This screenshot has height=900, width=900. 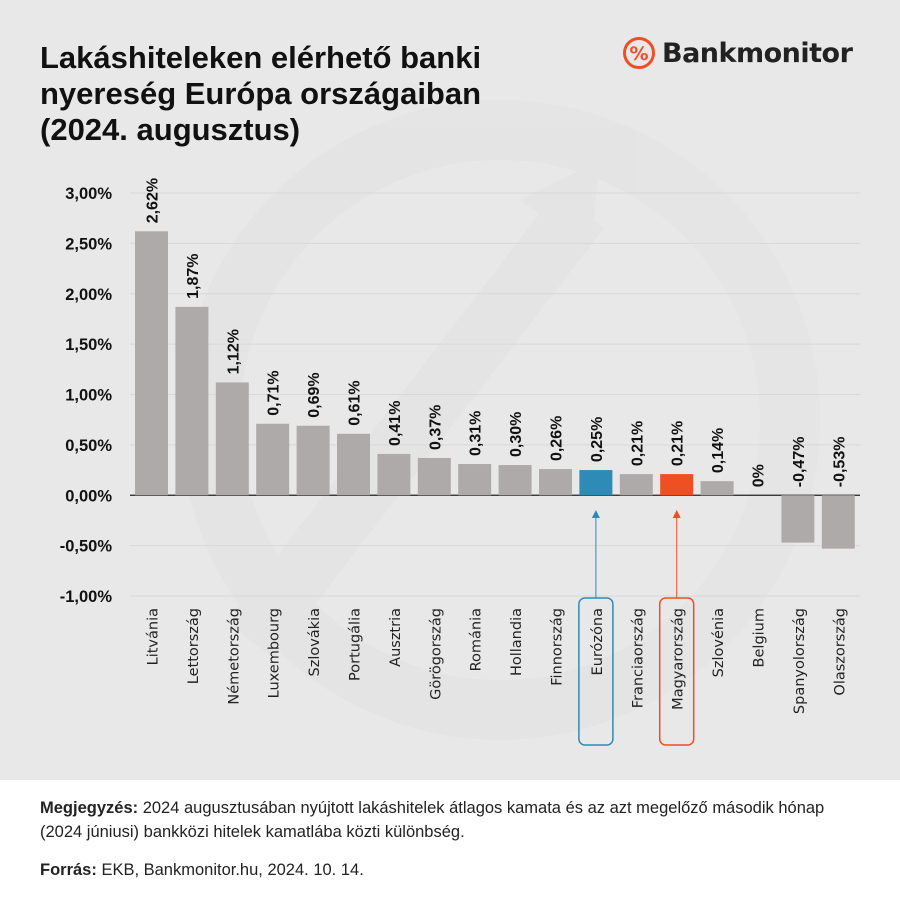 What do you see at coordinates (356, 644) in the screenshot?
I see `category-label: Portugália` at bounding box center [356, 644].